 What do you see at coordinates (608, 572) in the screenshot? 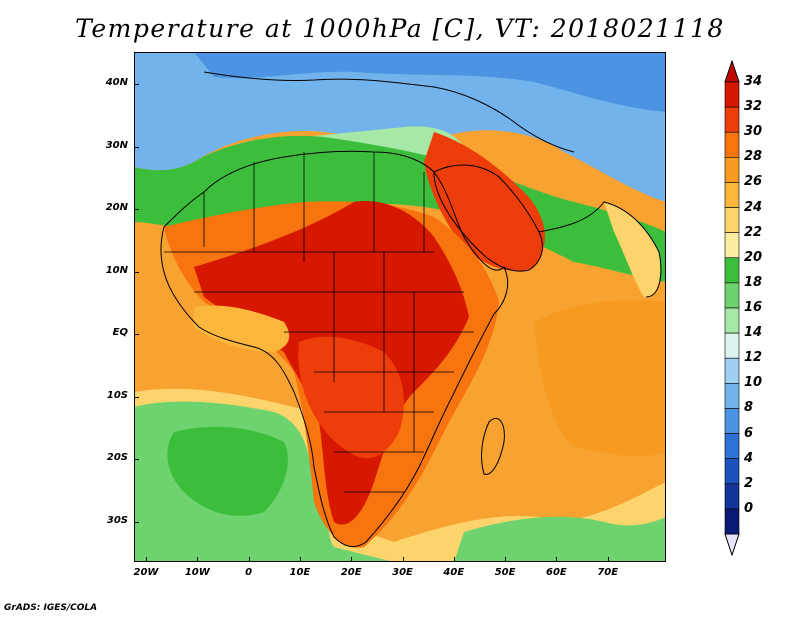
I see `lon-label: 70E` at bounding box center [608, 572].